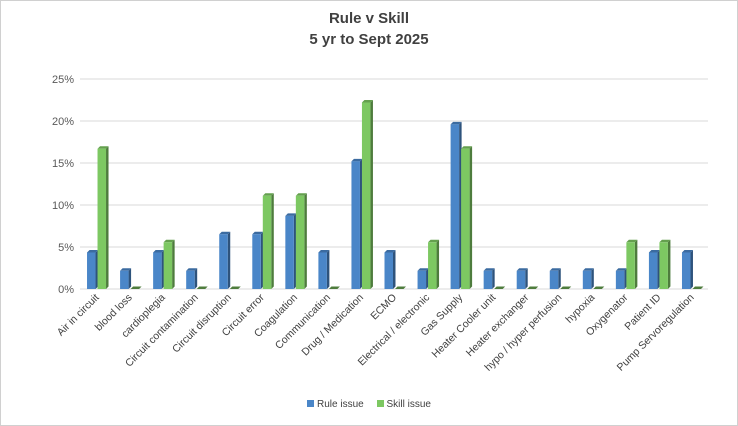 This screenshot has height=426, width=738. Describe the element at coordinates (340, 404) in the screenshot. I see `legend-label-rule-issue: Rule issue` at that location.